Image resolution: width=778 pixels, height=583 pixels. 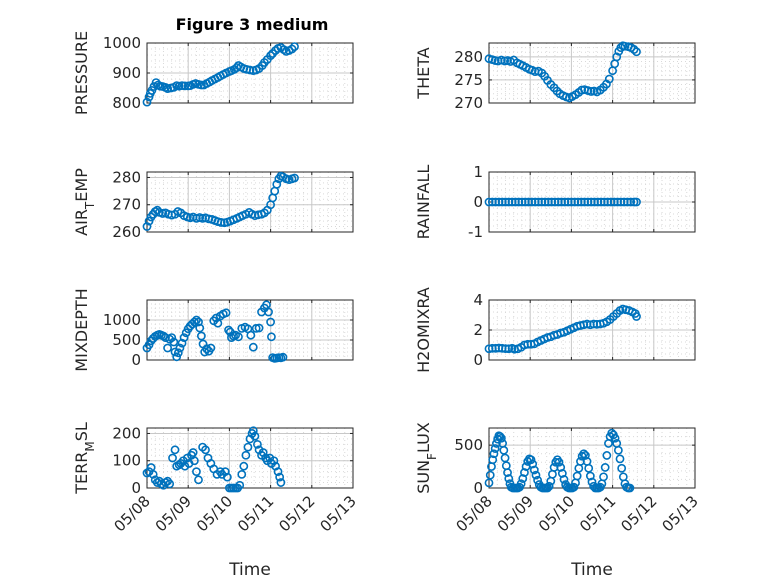 I want to click on y-axis-label: SUNFLUX, so click(x=426, y=458).